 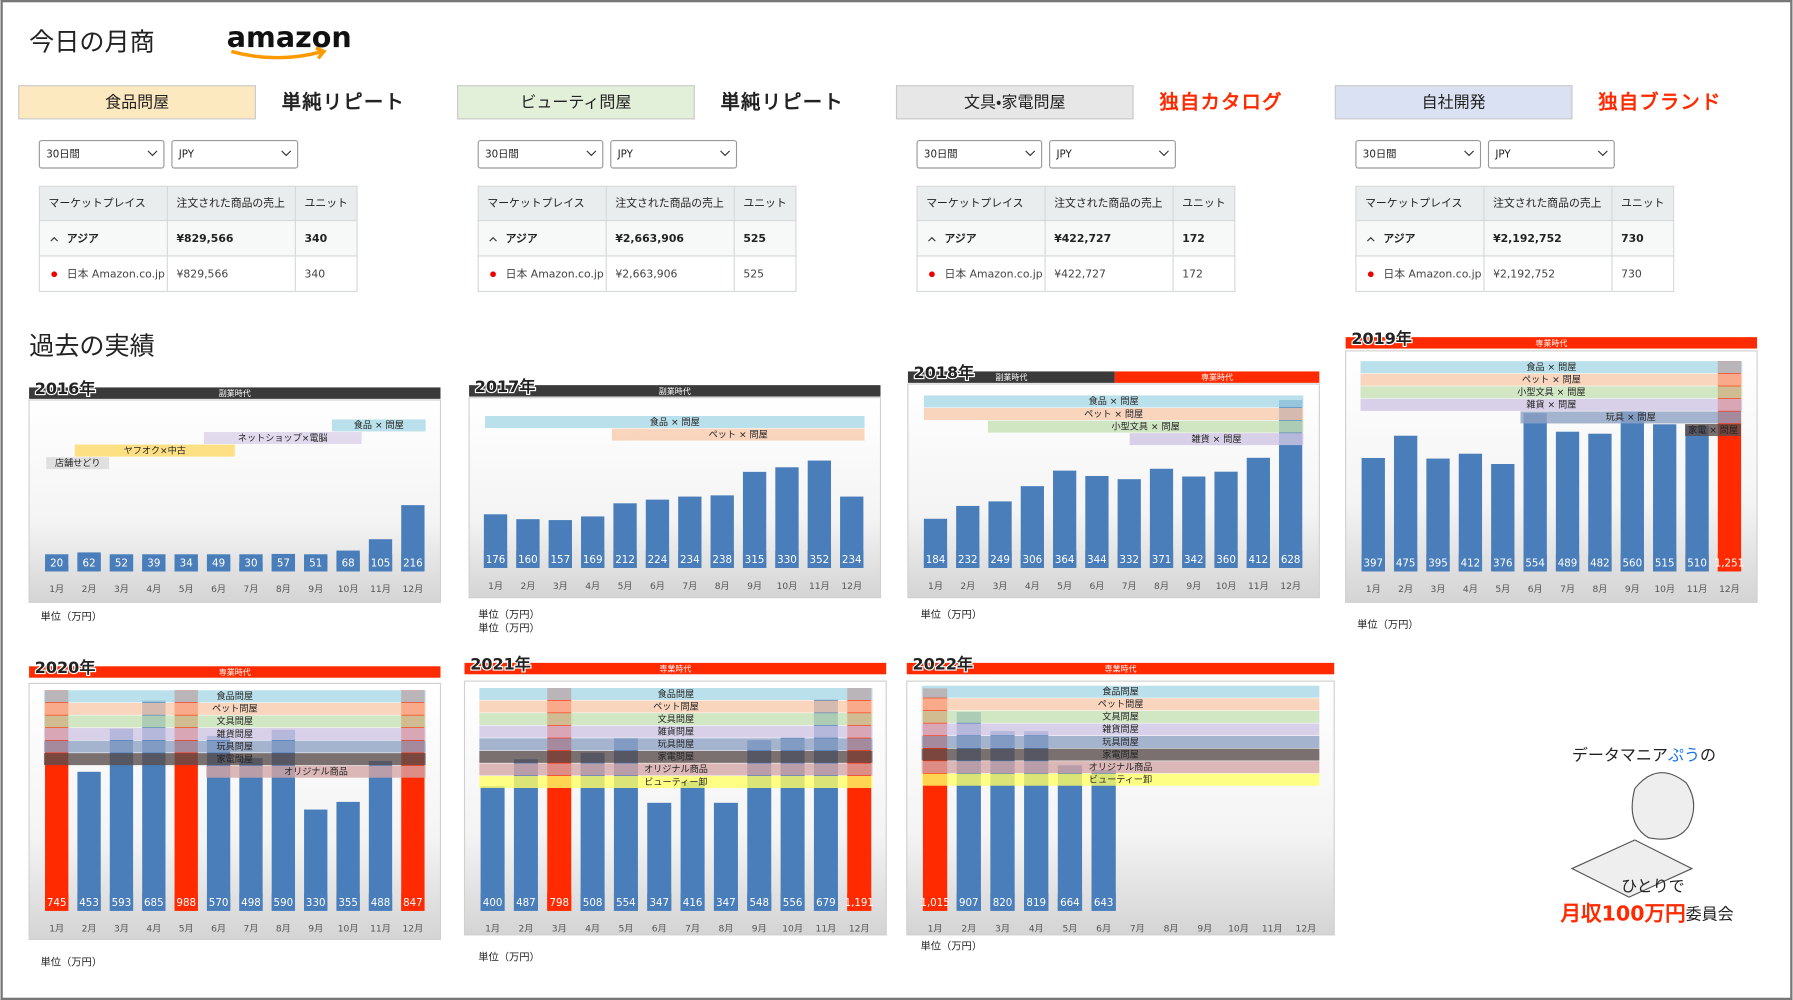 I want to click on value-label: 332, so click(x=1129, y=560).